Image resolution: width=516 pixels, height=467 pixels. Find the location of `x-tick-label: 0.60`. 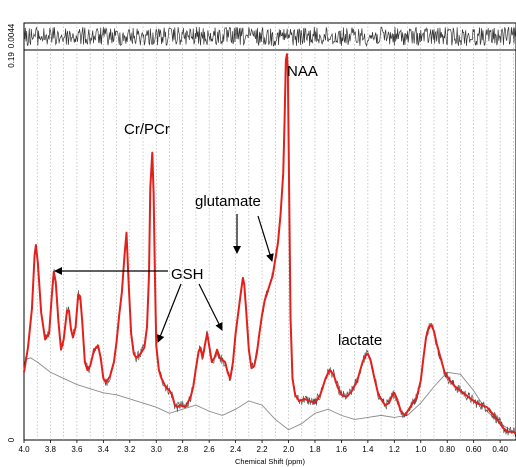

x-tick-label: 0.60 is located at coordinates (474, 449).